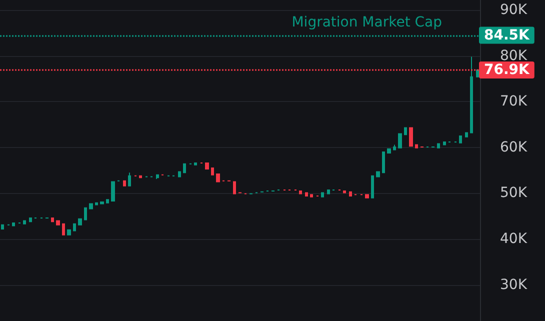 The image size is (545, 321). Describe the element at coordinates (514, 10) in the screenshot. I see `y-tick-label: 90K` at that location.